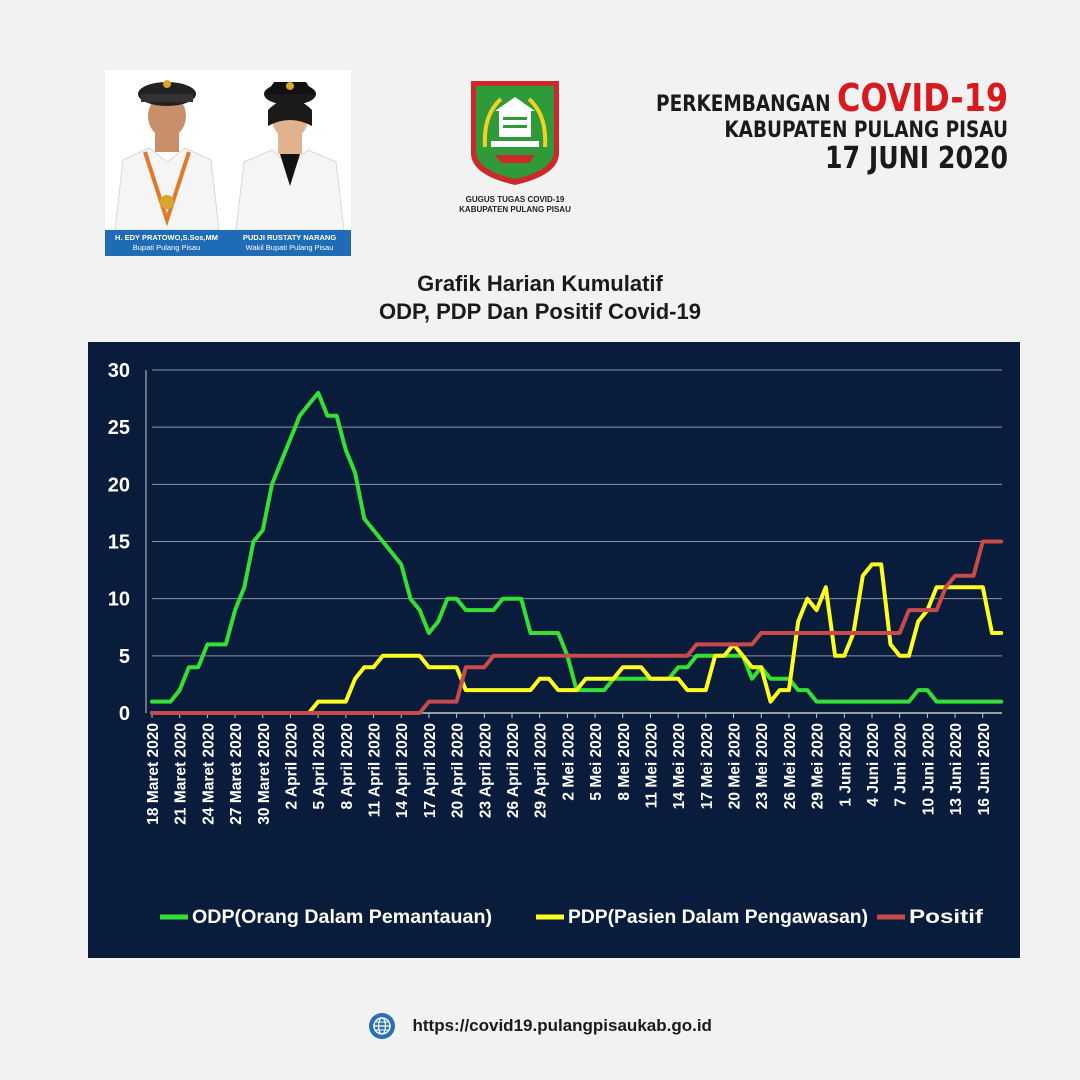 This screenshot has height=1080, width=1080. I want to click on x-tick-label: 26 Mei 2020, so click(790, 766).